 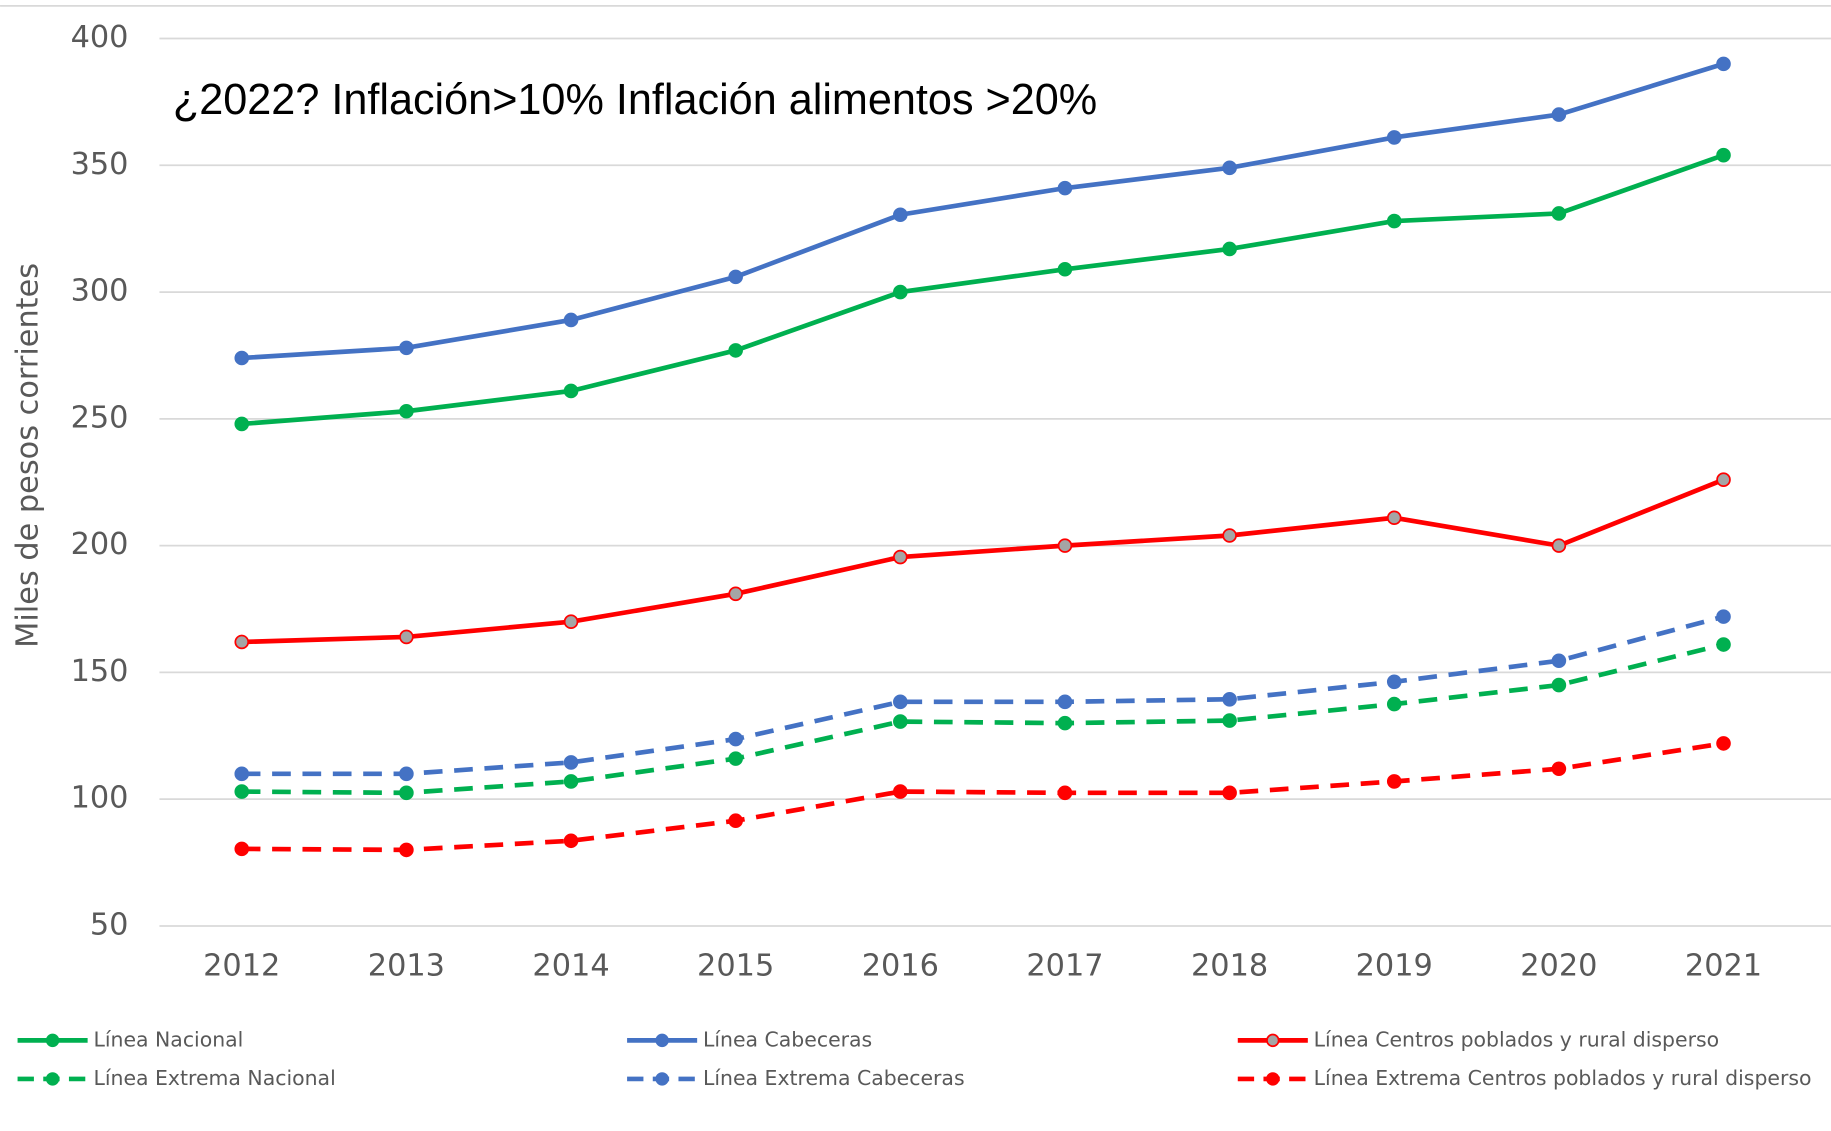 What do you see at coordinates (100, 671) in the screenshot?
I see `y-tick-label: 150` at bounding box center [100, 671].